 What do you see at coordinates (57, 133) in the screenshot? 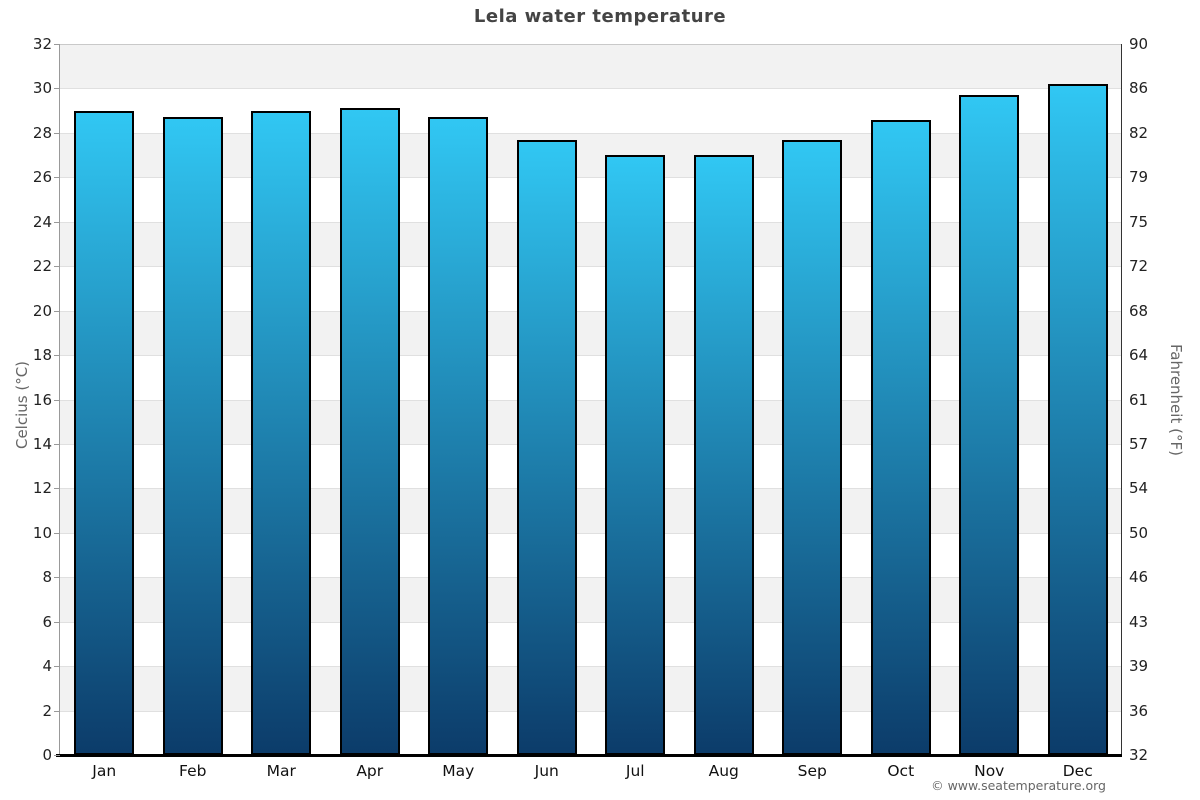
I see `y-tick-mark-28c` at bounding box center [57, 133].